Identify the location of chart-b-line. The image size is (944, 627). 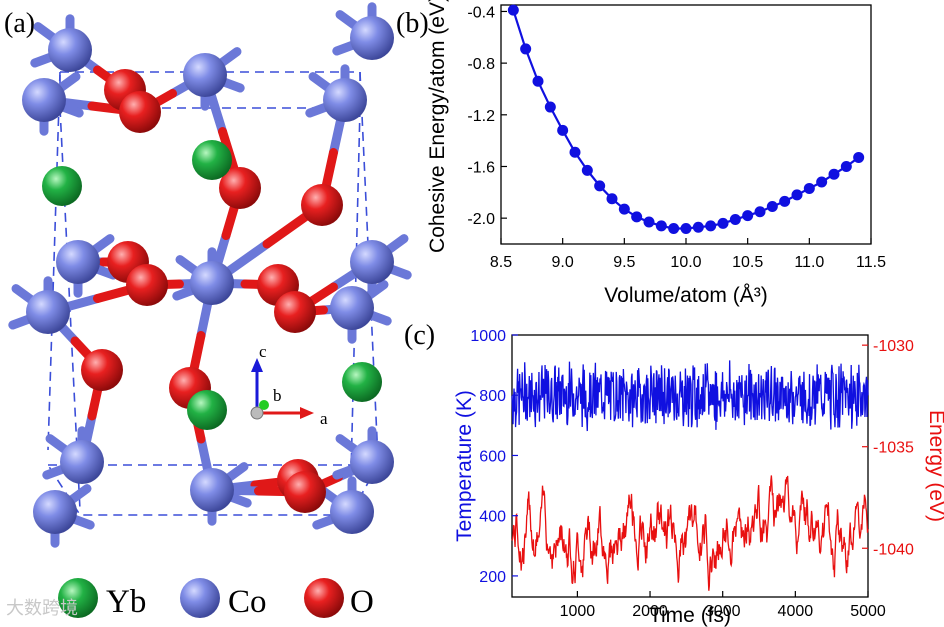
(686, 119).